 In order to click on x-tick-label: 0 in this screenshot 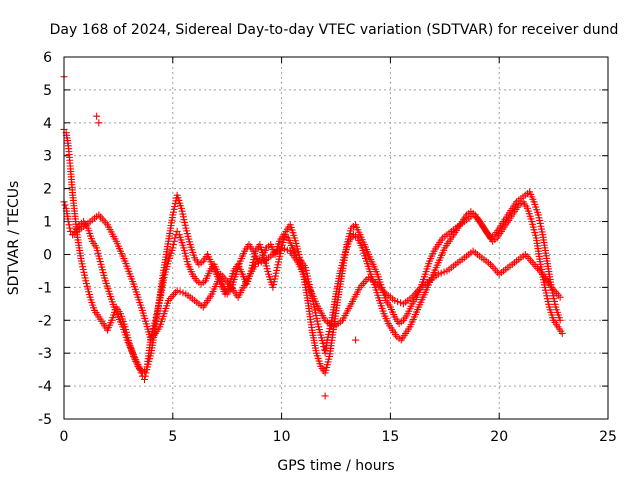, I will do `click(64, 437)`.